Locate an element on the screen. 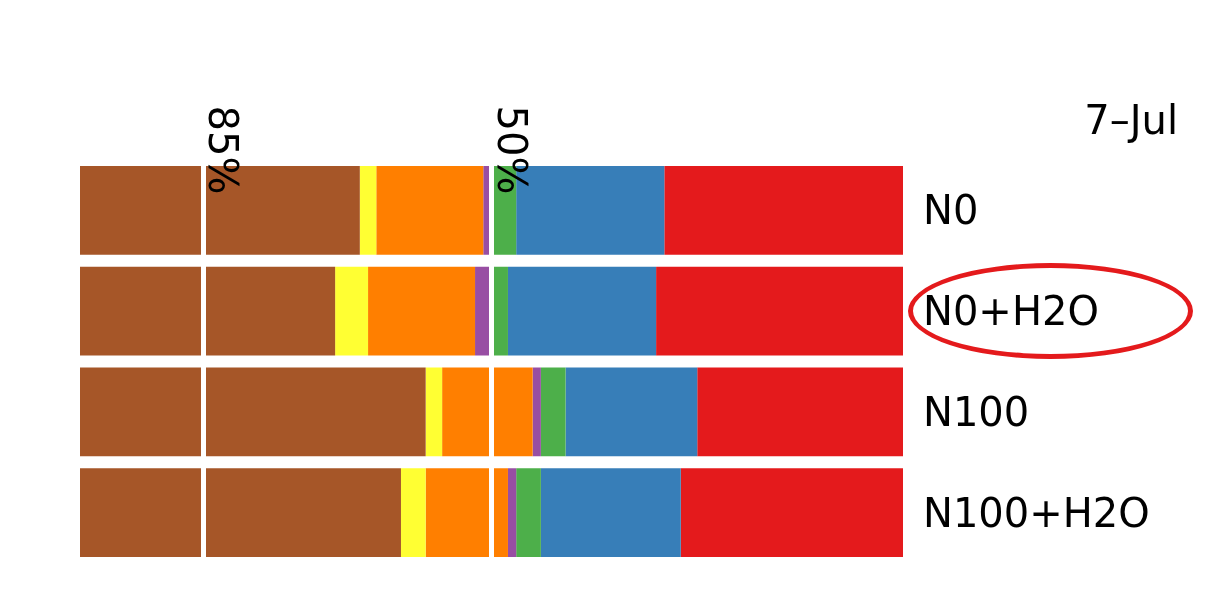  ref-line-label: 85% is located at coordinates (223, 150).